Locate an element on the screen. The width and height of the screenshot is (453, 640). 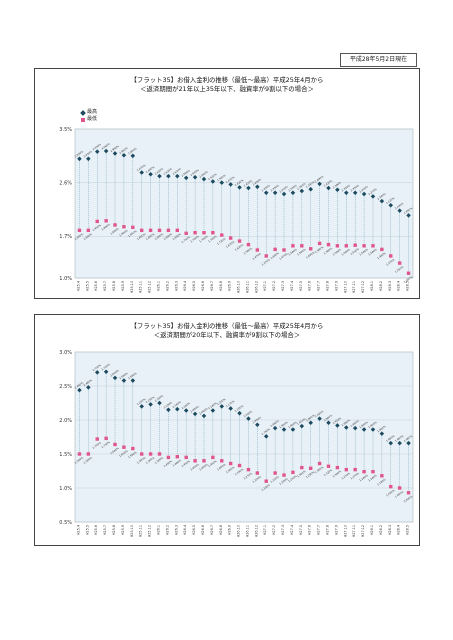
x-tick-label: H26.11 is located at coordinates (247, 287).